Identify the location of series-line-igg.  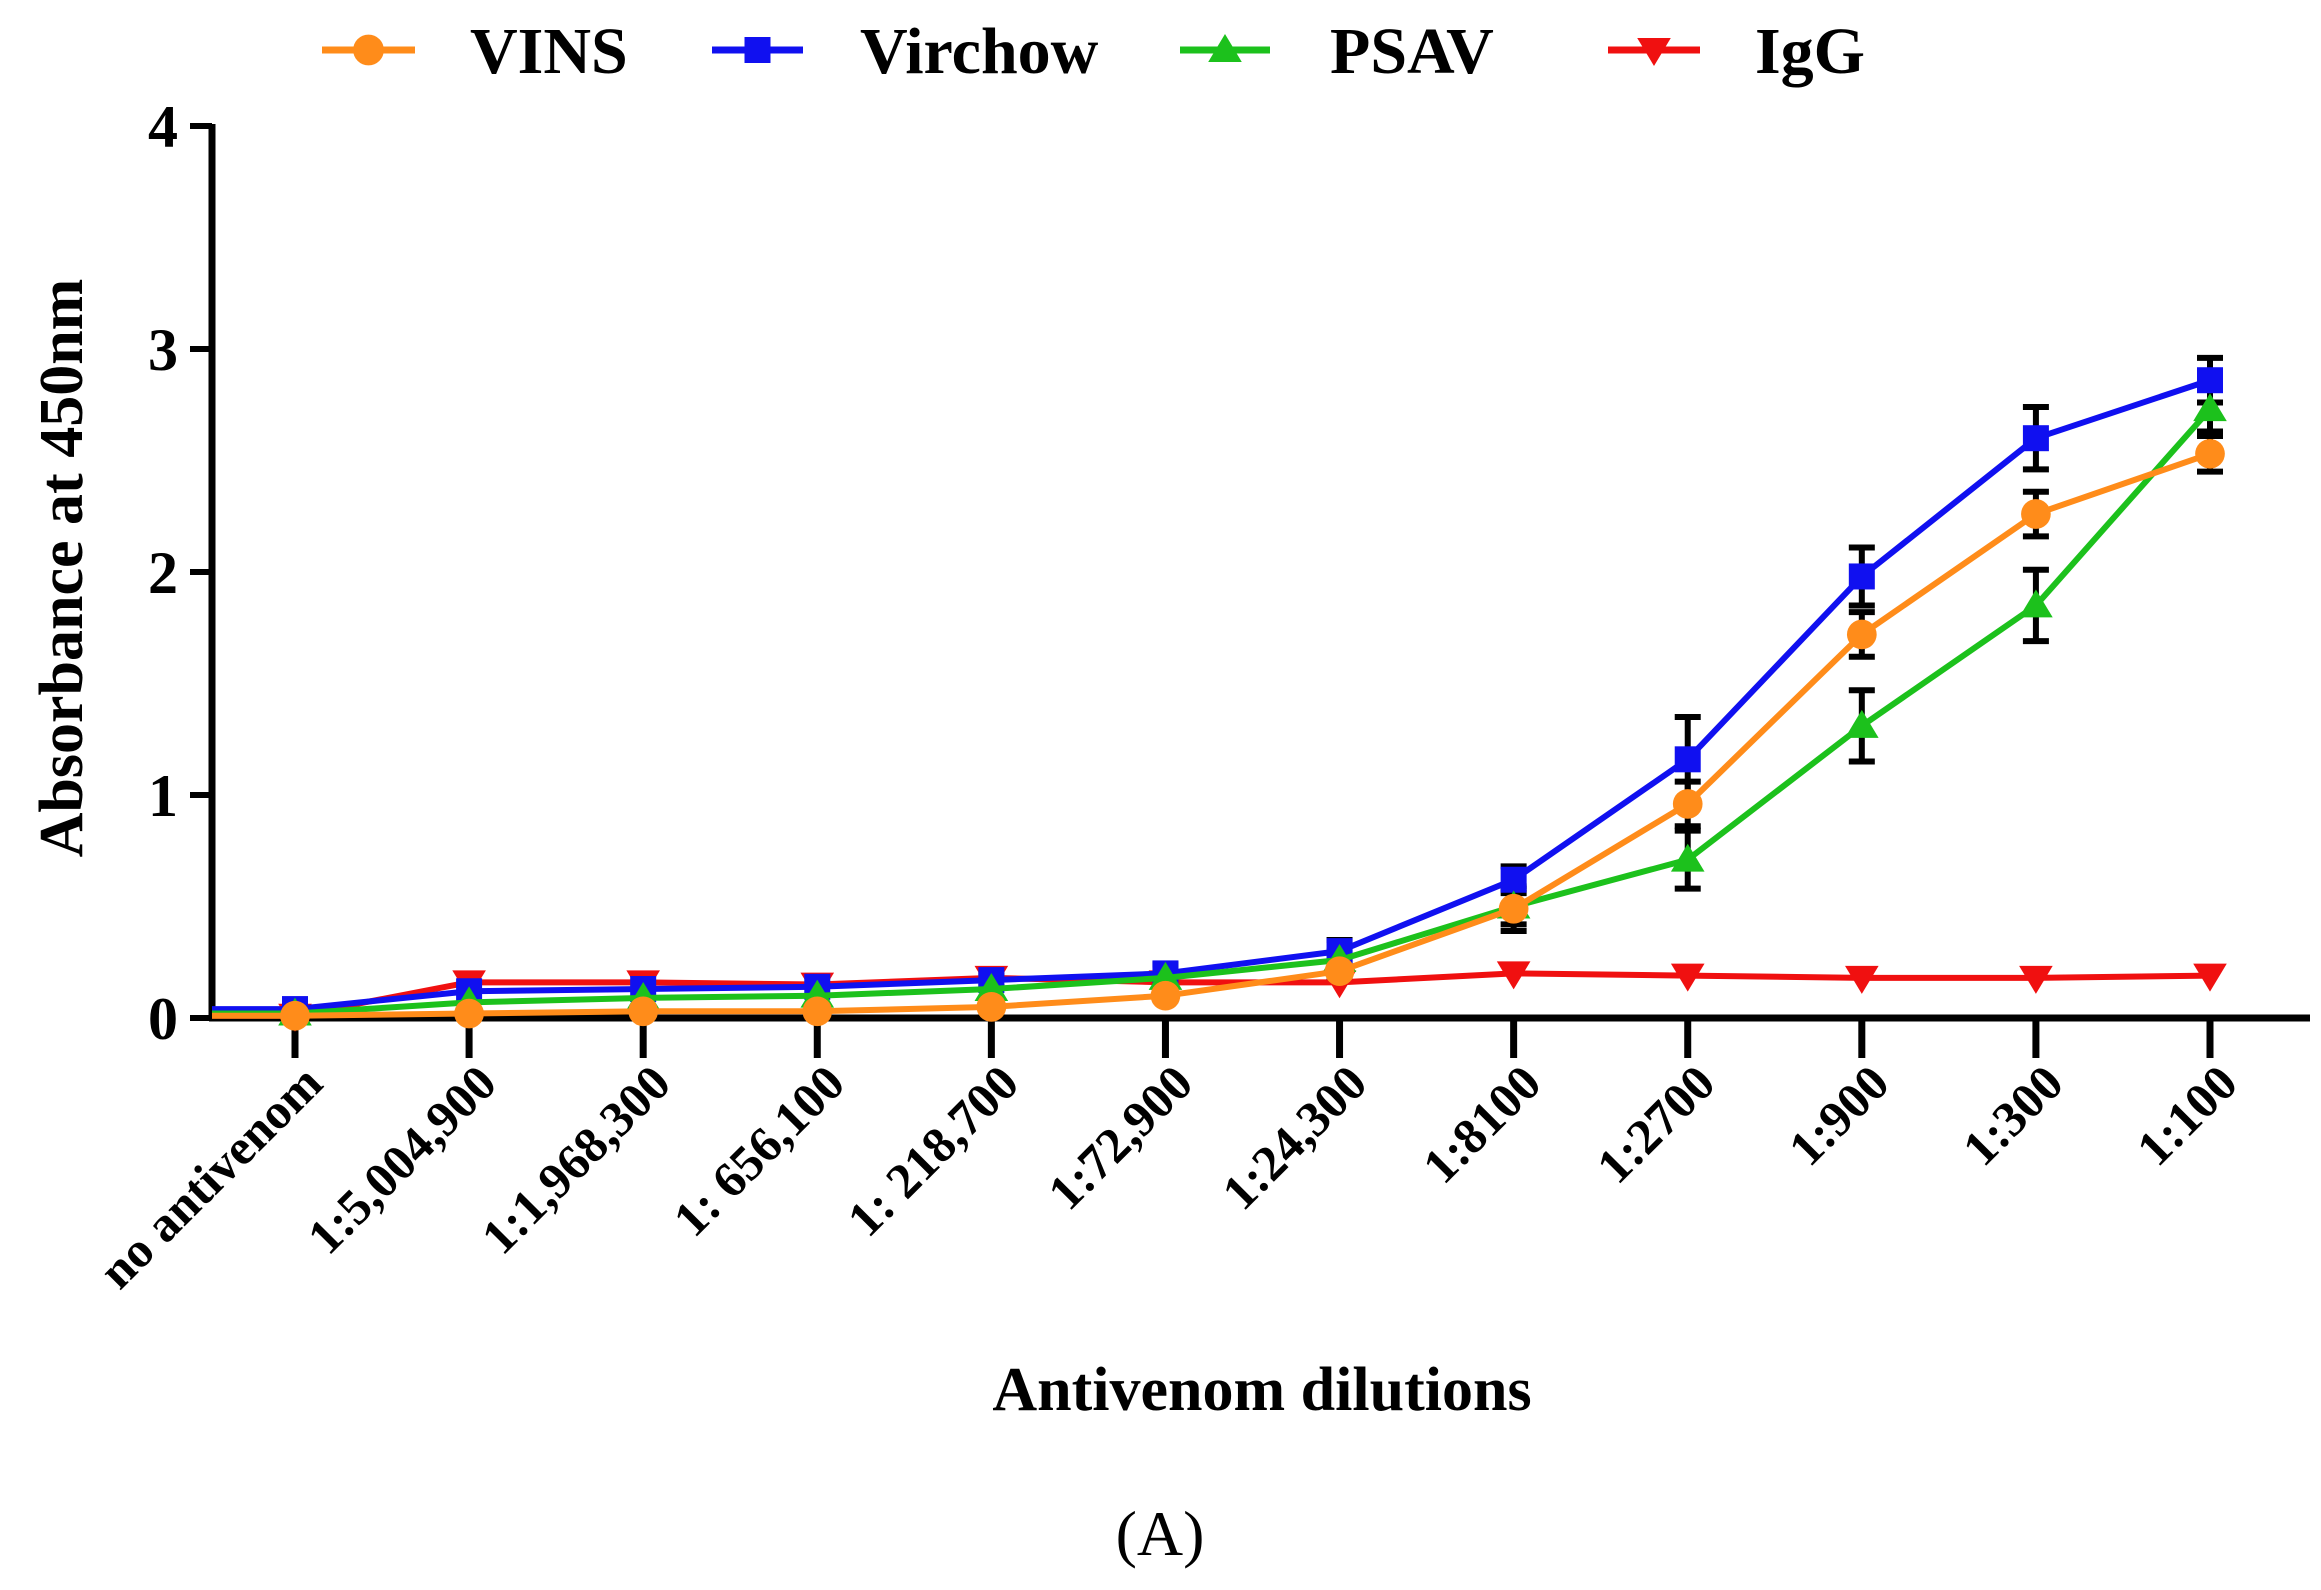
(1211, 994).